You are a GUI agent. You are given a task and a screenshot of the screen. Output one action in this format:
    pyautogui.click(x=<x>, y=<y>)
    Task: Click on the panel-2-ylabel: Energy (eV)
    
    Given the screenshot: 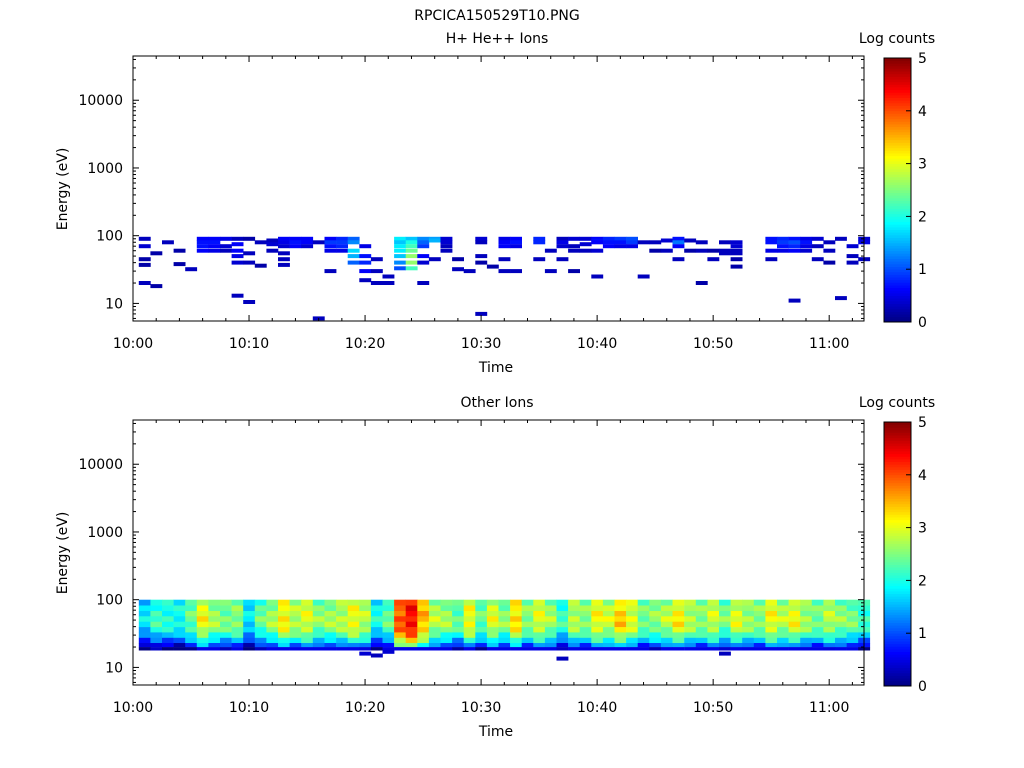 What is the action you would take?
    pyautogui.click(x=63, y=553)
    